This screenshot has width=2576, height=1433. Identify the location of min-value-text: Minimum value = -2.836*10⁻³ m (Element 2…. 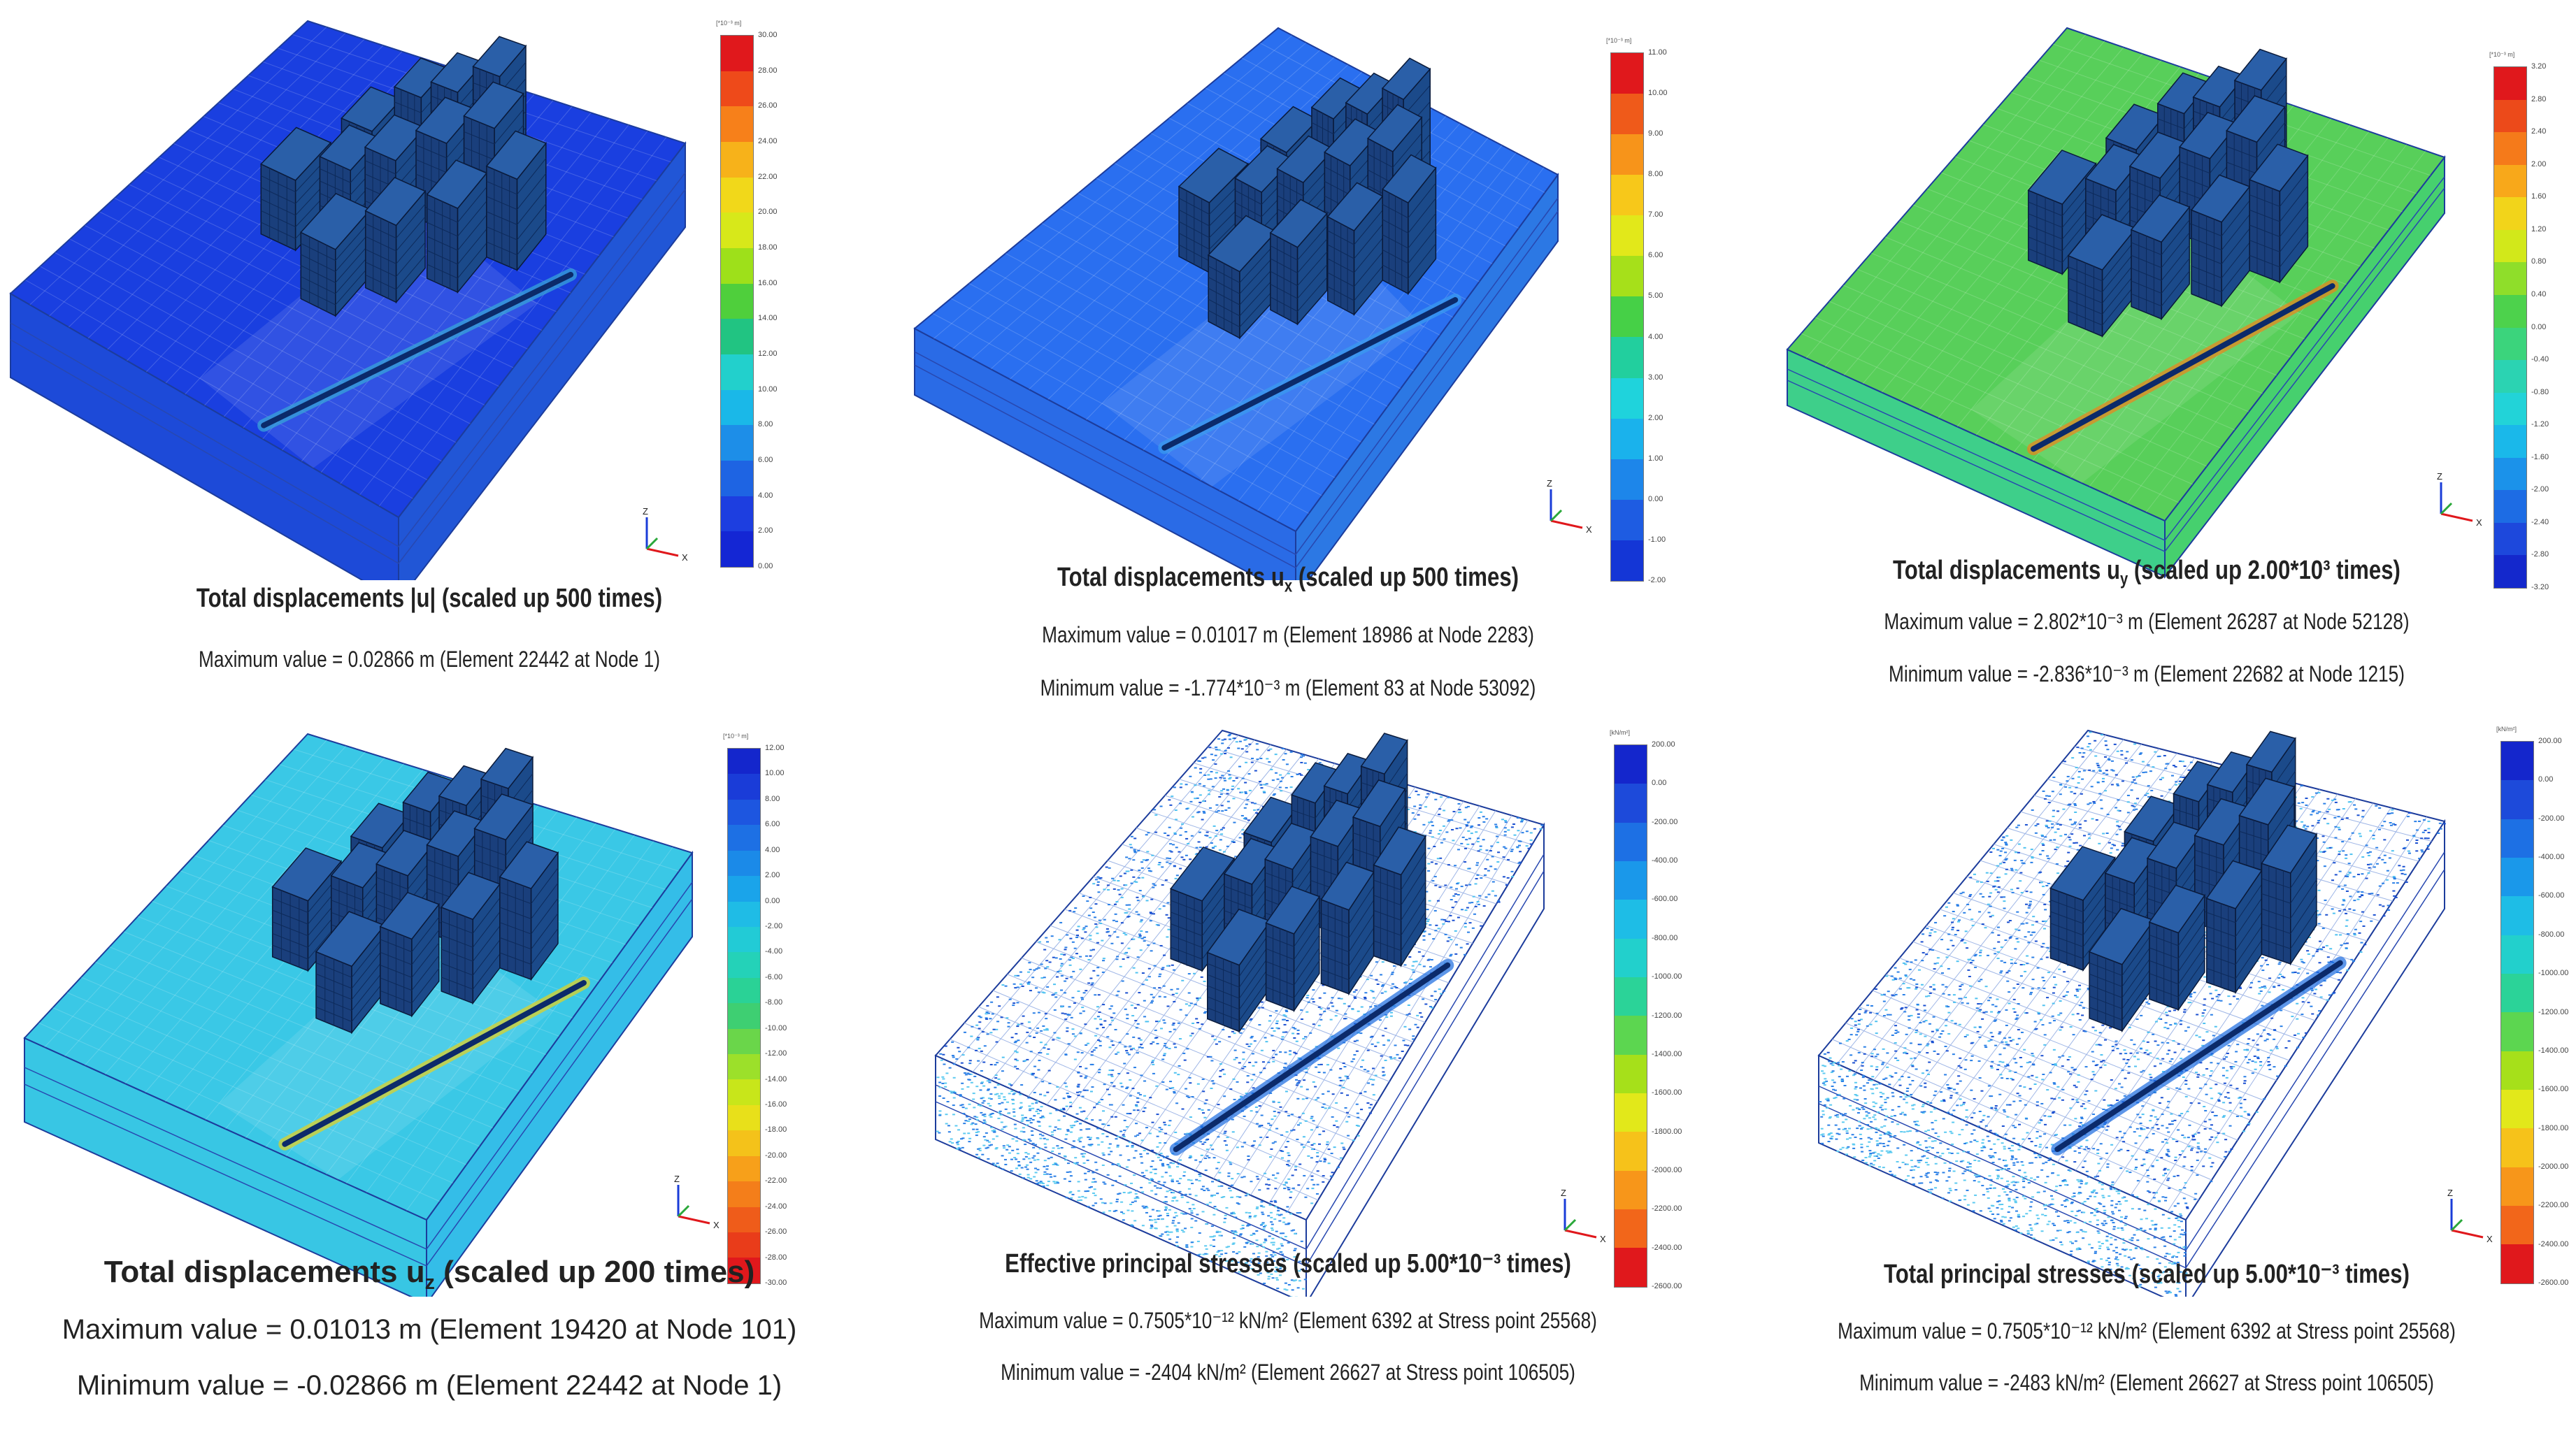
(2146, 673).